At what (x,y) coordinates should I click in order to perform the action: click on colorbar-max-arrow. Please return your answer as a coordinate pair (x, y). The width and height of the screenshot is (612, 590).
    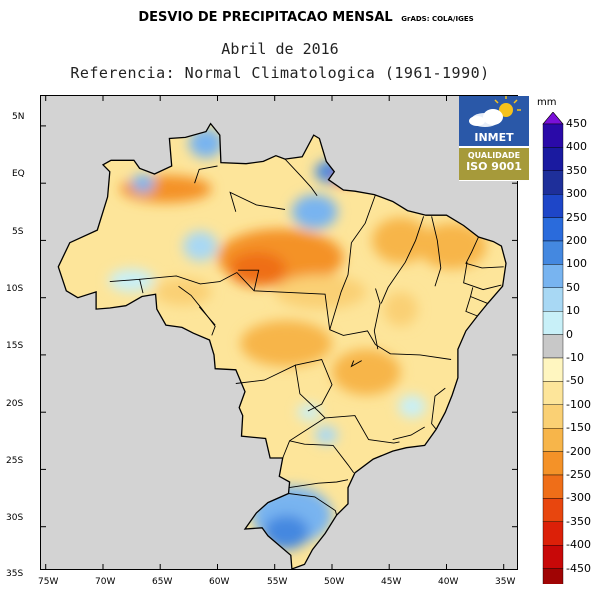
    Looking at the image, I should click on (553, 118).